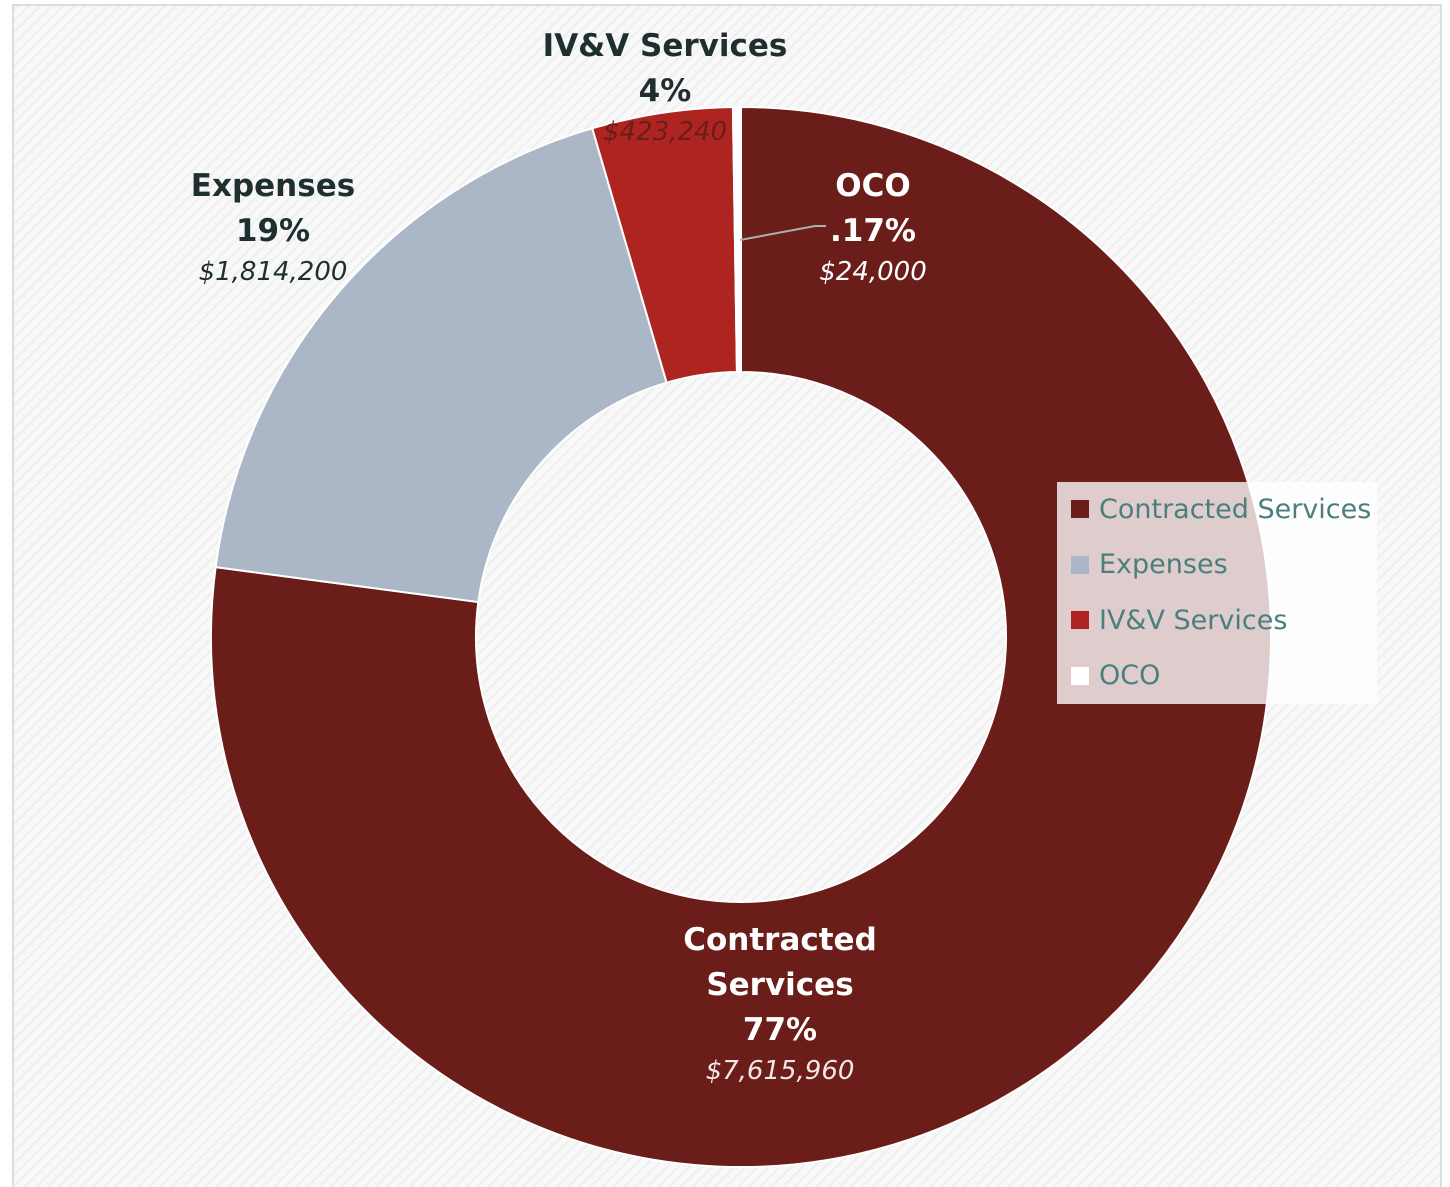 This screenshot has width=1450, height=1187. Describe the element at coordinates (665, 131) in the screenshot. I see `label-value: $423,240` at that location.